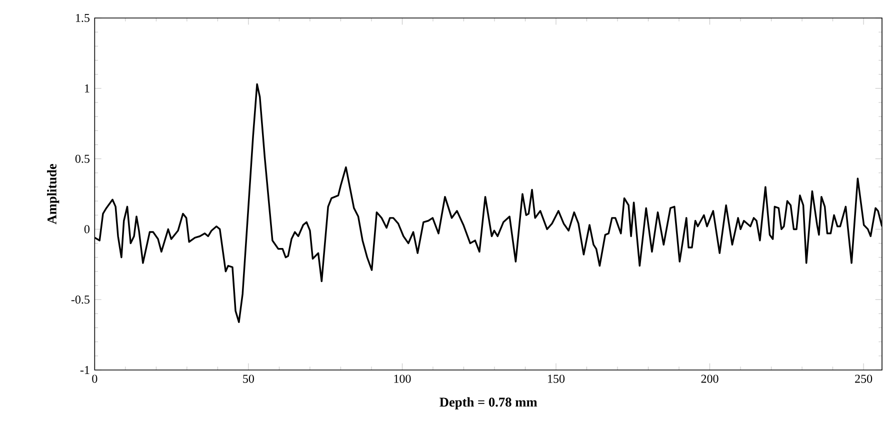  What do you see at coordinates (402, 378) in the screenshot?
I see `x-tick-label: 100` at bounding box center [402, 378].